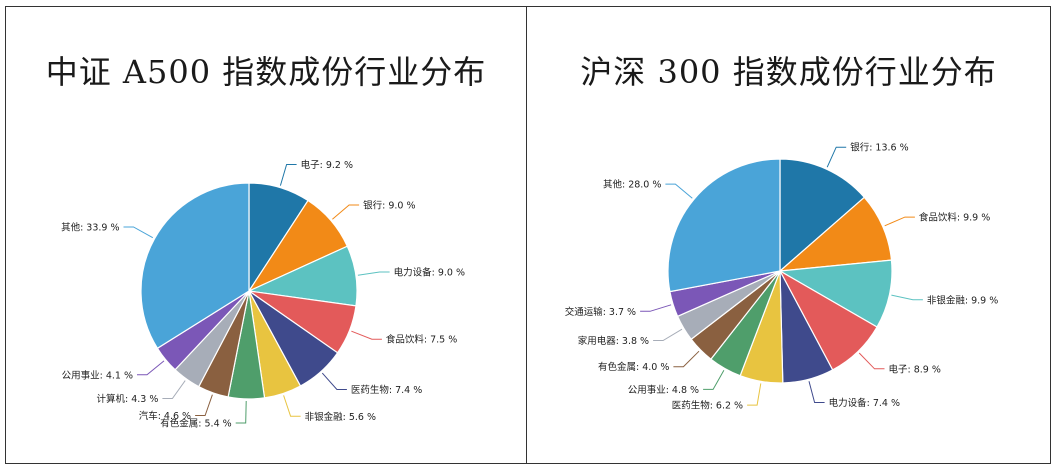 Image resolution: width=1056 pixels, height=472 pixels. Describe the element at coordinates (421, 340) in the screenshot. I see `slice-label: 食品饮料: 7.5 %` at that location.